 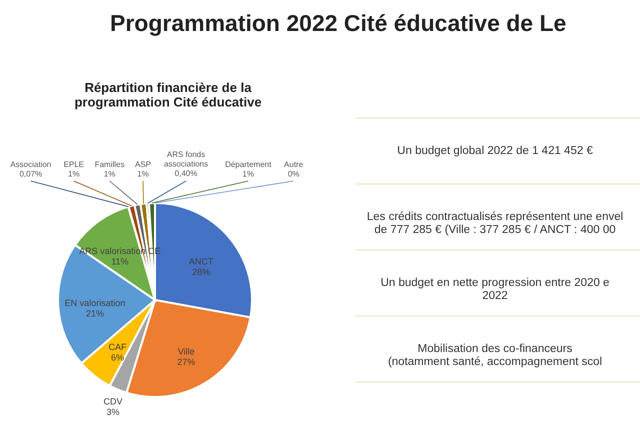 I want to click on slice-label: Département, so click(x=248, y=164).